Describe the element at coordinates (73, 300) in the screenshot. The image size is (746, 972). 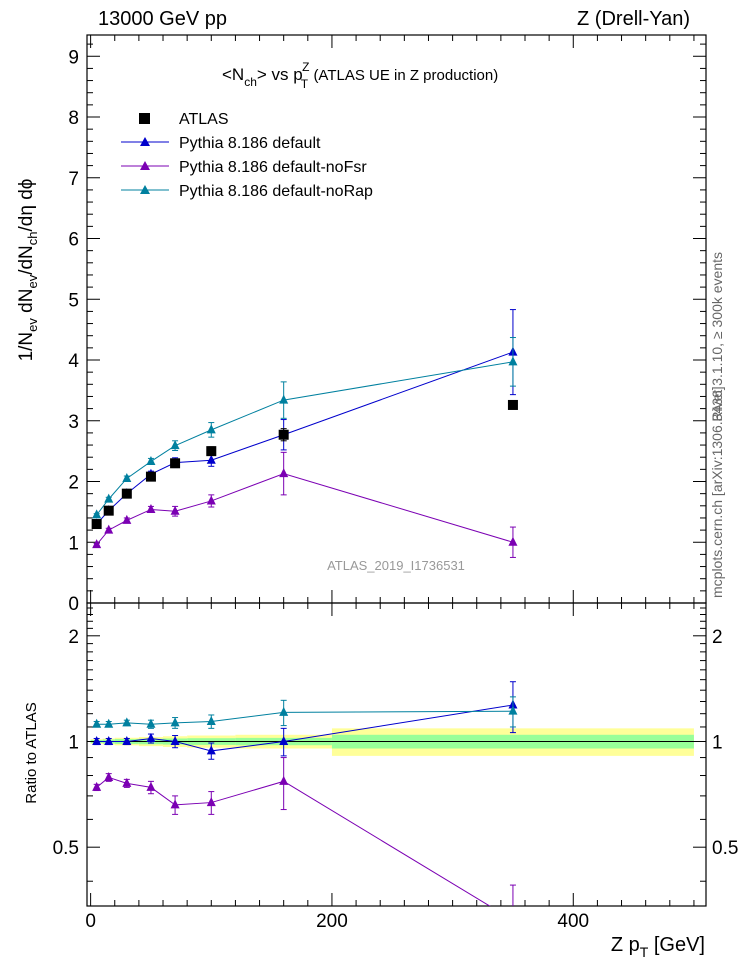
I see `main-y-tick-label: 5` at that location.